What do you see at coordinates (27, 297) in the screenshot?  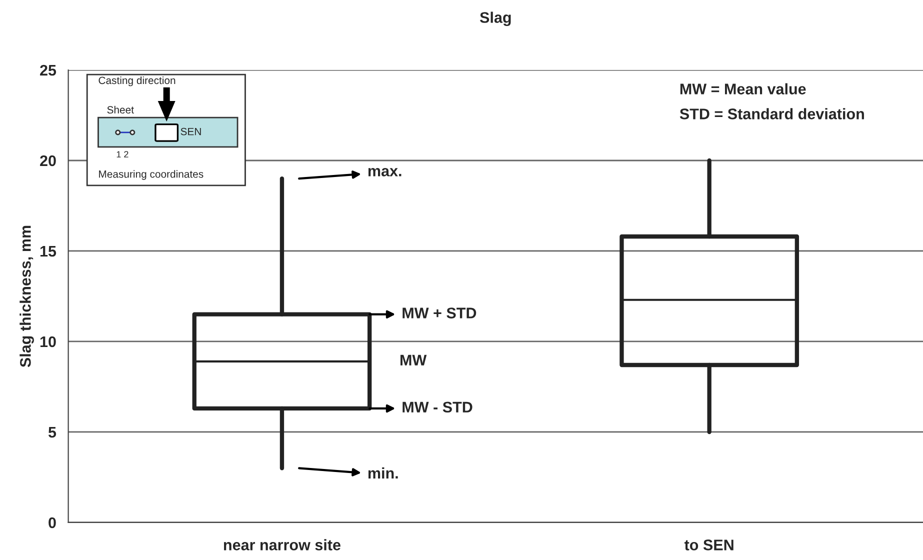 I see `y-axis-title: Slag thickness, mm` at bounding box center [27, 297].